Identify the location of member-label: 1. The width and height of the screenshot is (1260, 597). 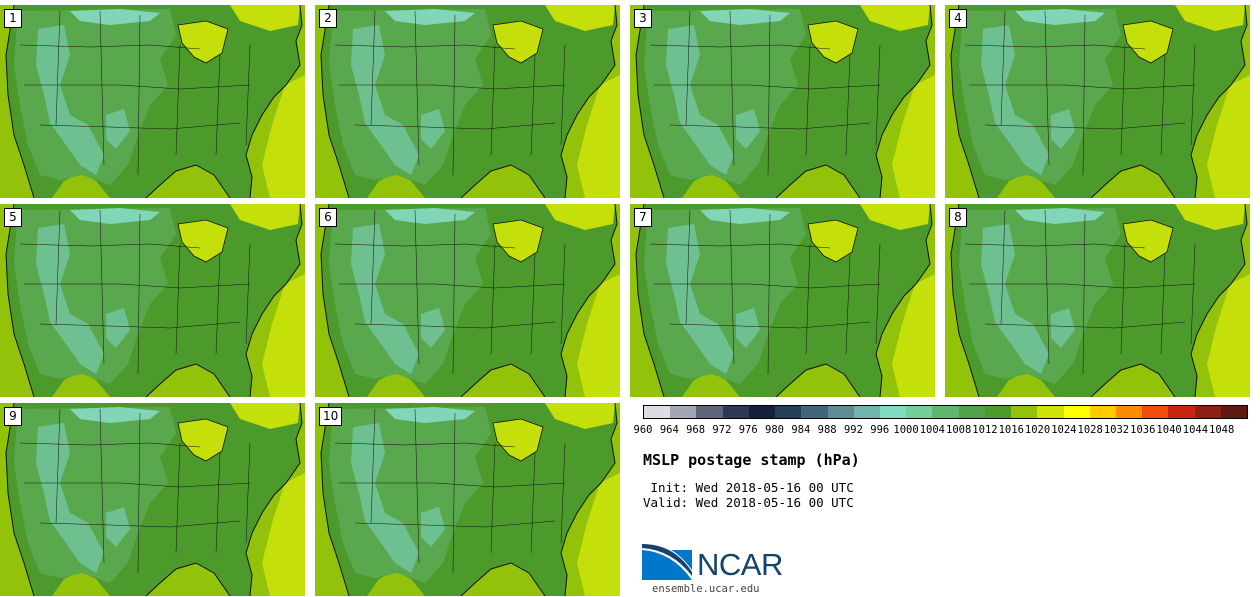
(13, 18).